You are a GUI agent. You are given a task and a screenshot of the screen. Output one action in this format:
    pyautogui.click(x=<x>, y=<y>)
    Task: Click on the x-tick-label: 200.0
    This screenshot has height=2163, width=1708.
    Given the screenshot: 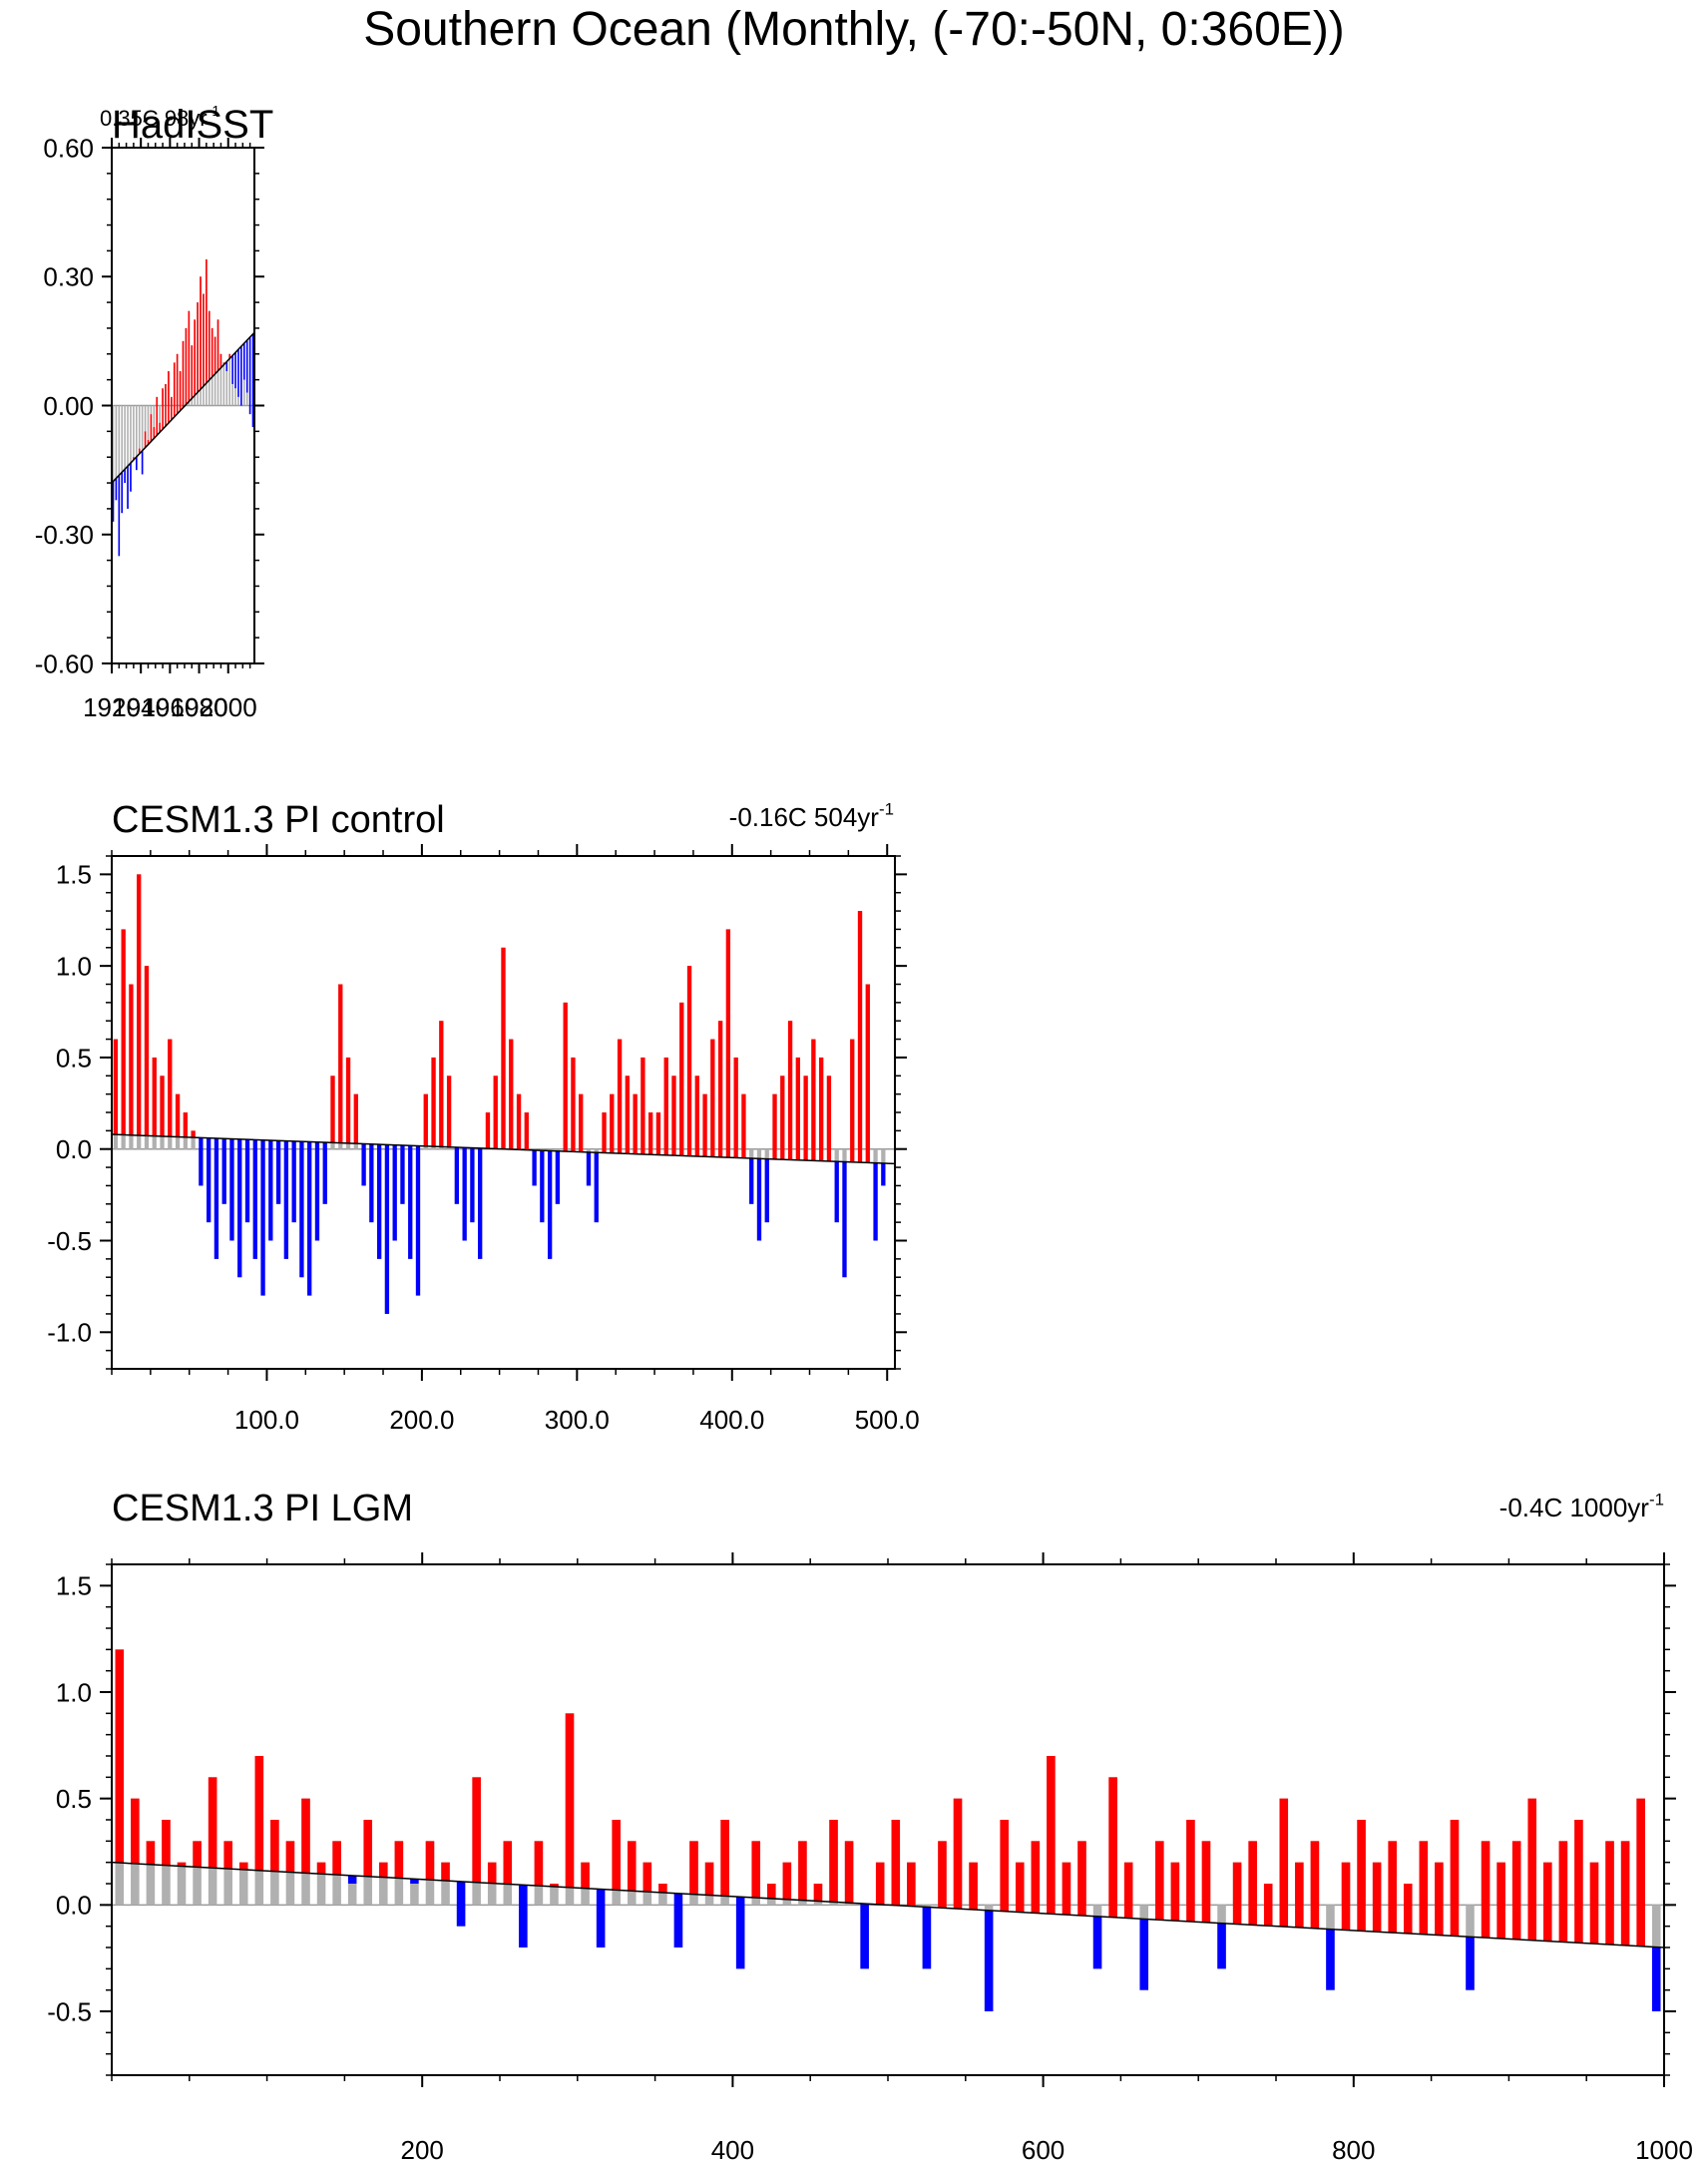 What is the action you would take?
    pyautogui.click(x=421, y=1420)
    